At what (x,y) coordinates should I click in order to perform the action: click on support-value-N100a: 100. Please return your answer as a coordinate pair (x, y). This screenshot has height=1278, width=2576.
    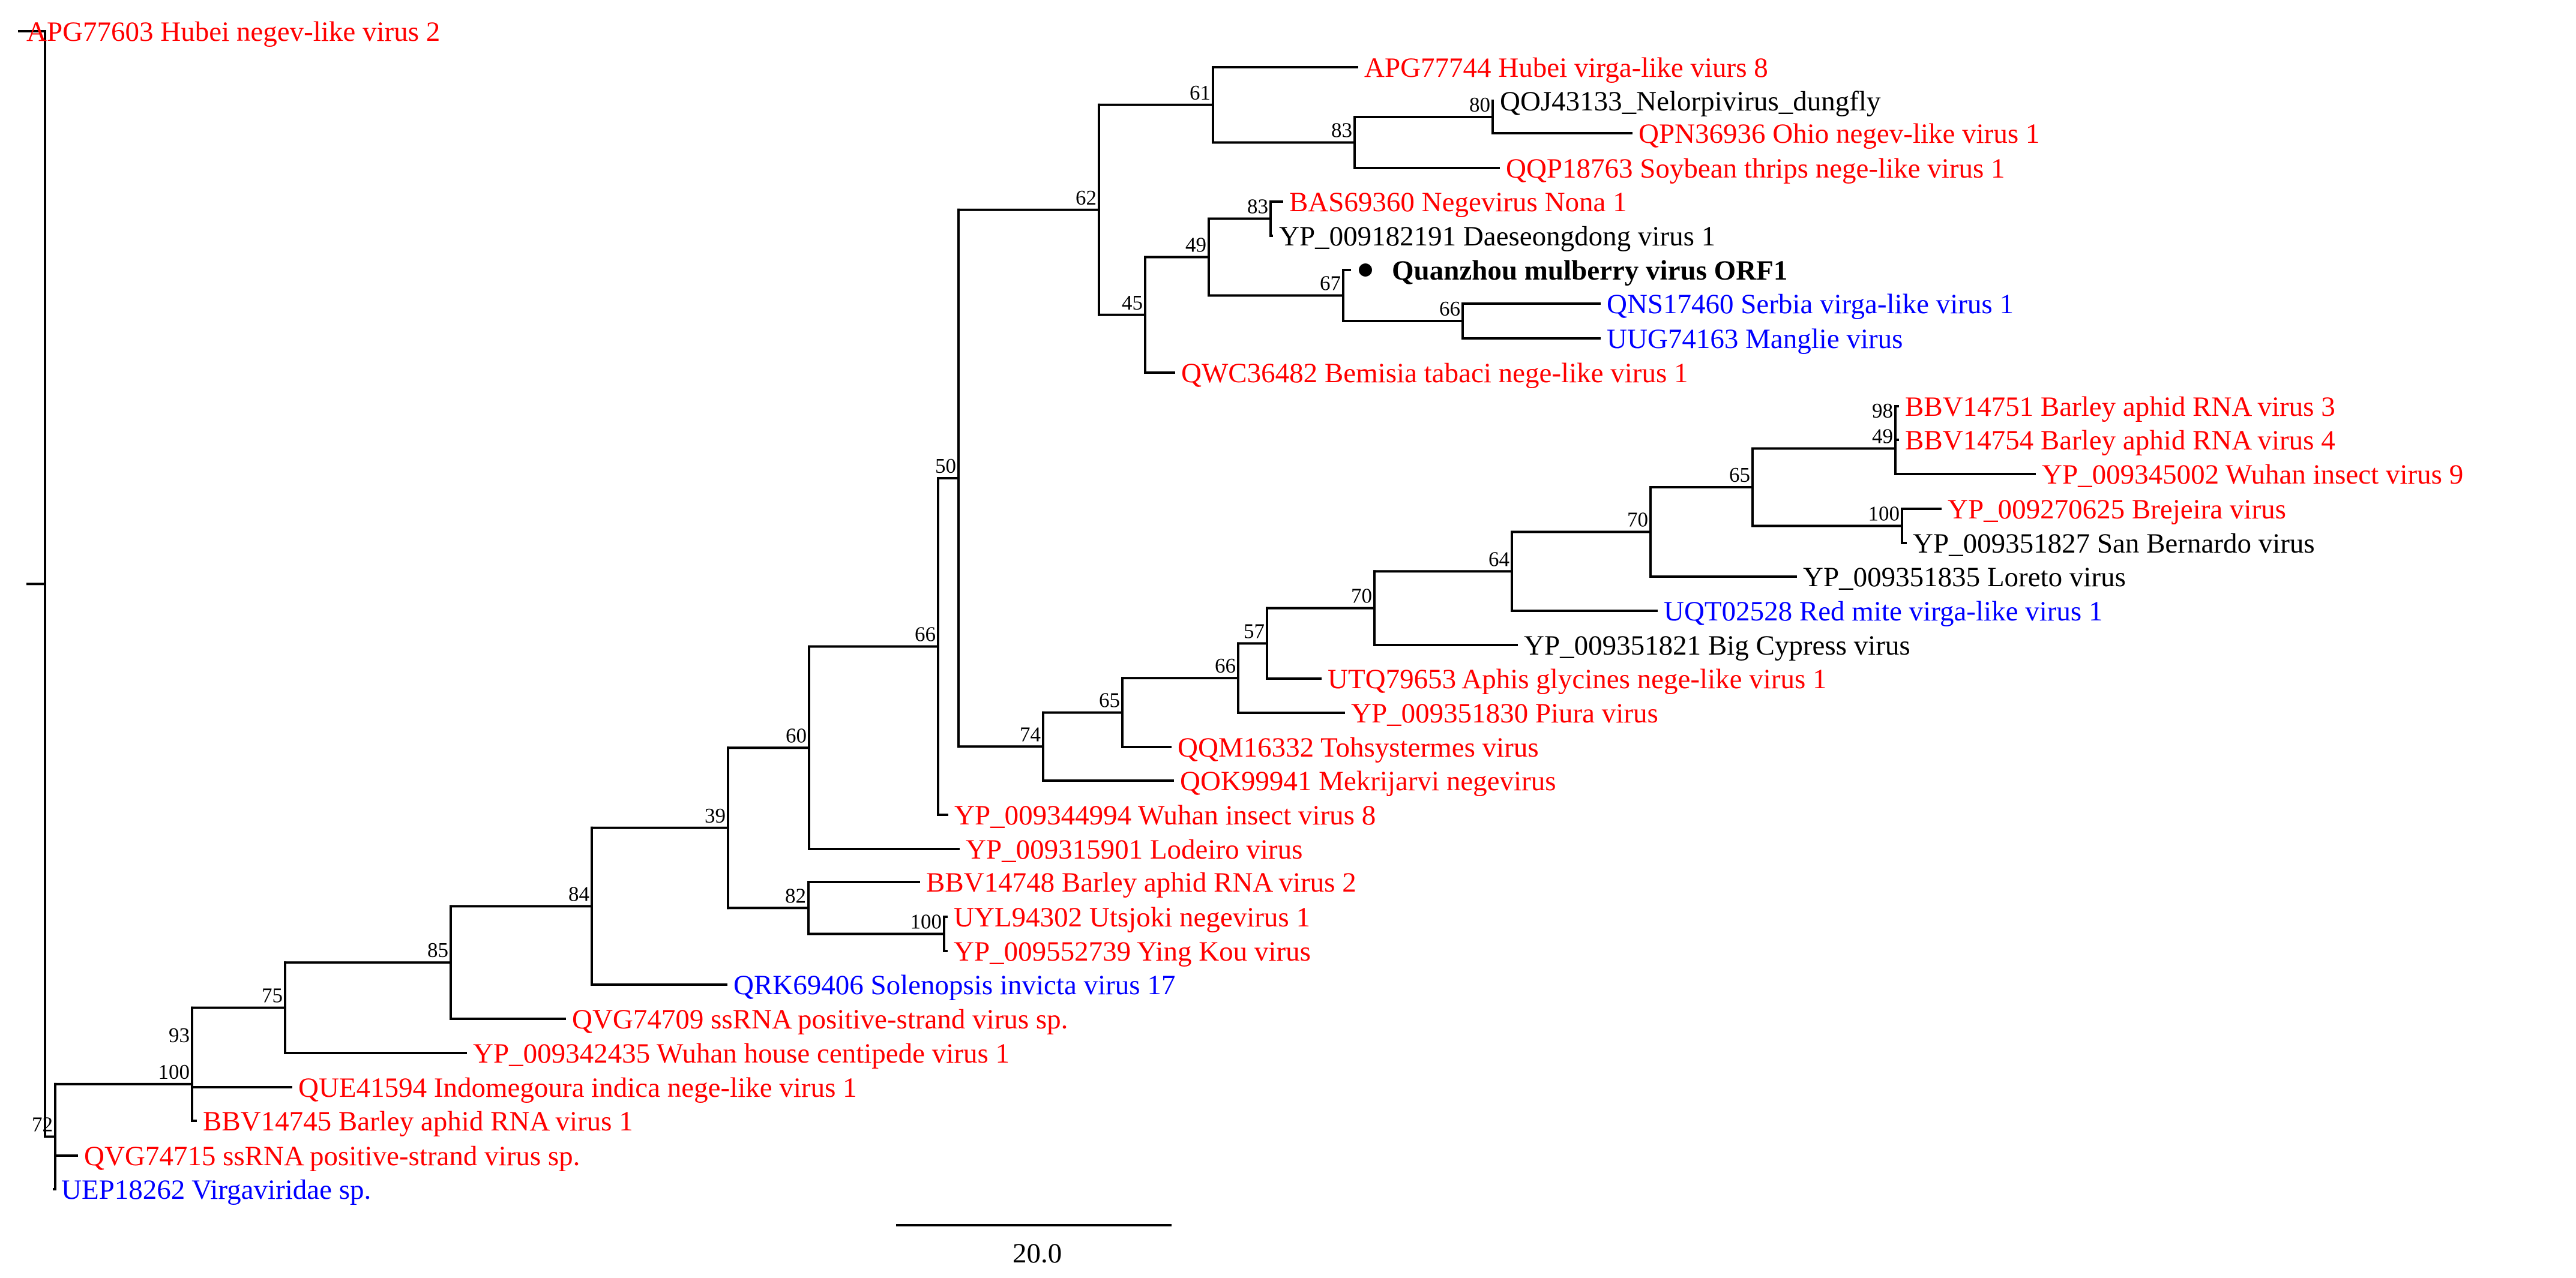
    Looking at the image, I should click on (1884, 514).